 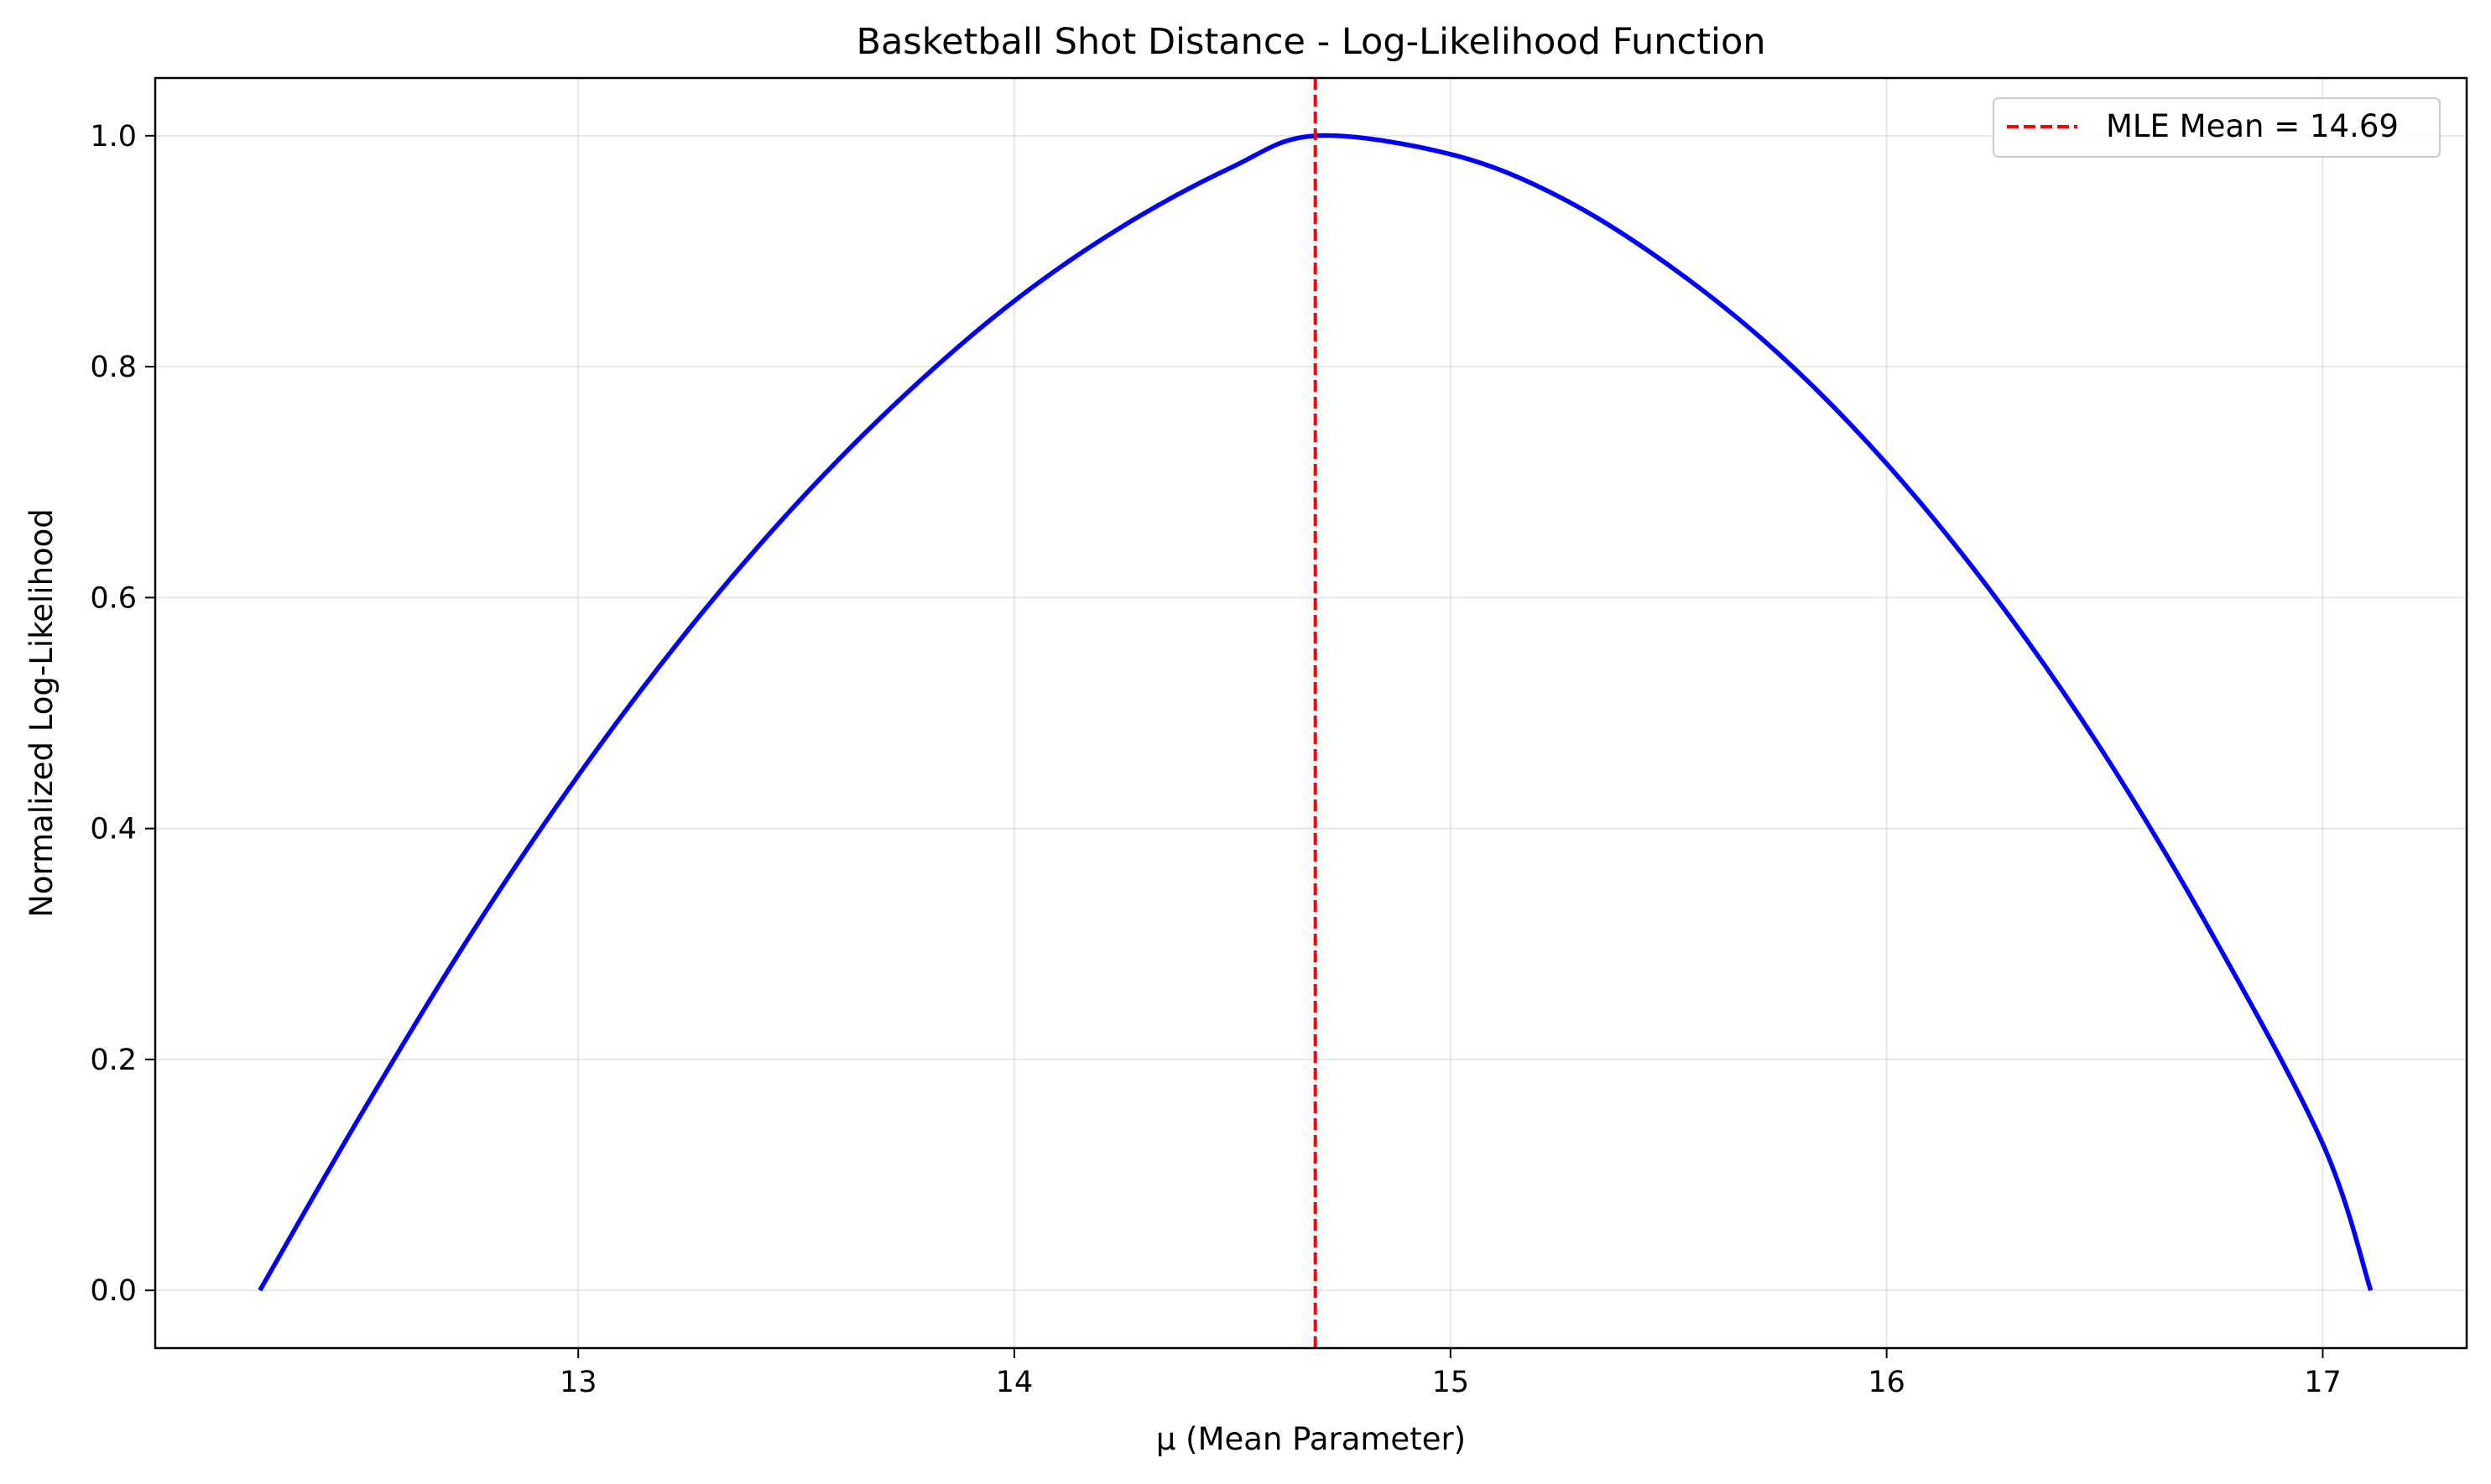 What do you see at coordinates (1311, 1439) in the screenshot?
I see `x-axis-label: μ (Mean Parameter)` at bounding box center [1311, 1439].